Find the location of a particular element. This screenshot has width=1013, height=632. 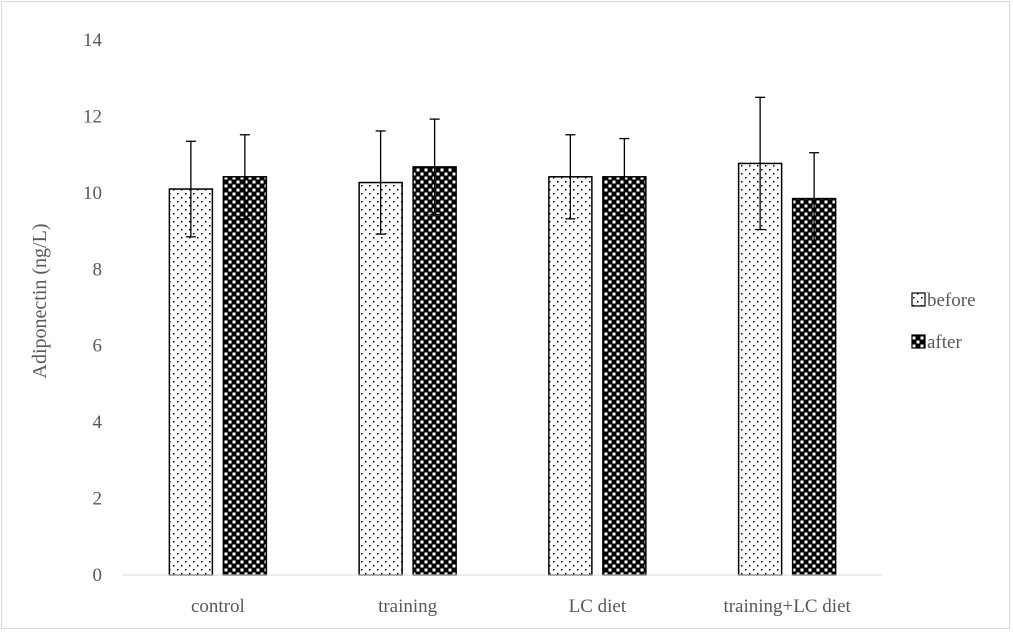

legend-label-before: before is located at coordinates (951, 300).